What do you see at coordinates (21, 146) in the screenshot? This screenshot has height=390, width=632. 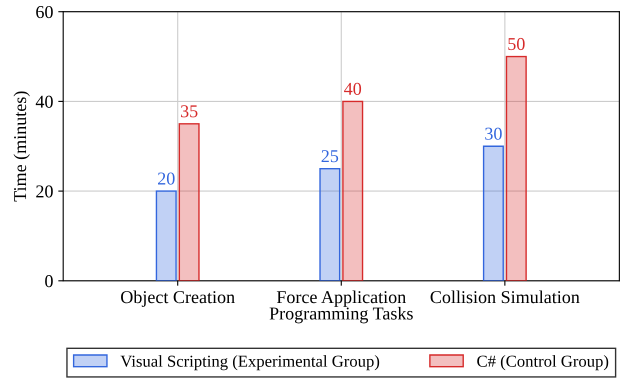 I see `y-axis-title: Time (minutes)` at bounding box center [21, 146].